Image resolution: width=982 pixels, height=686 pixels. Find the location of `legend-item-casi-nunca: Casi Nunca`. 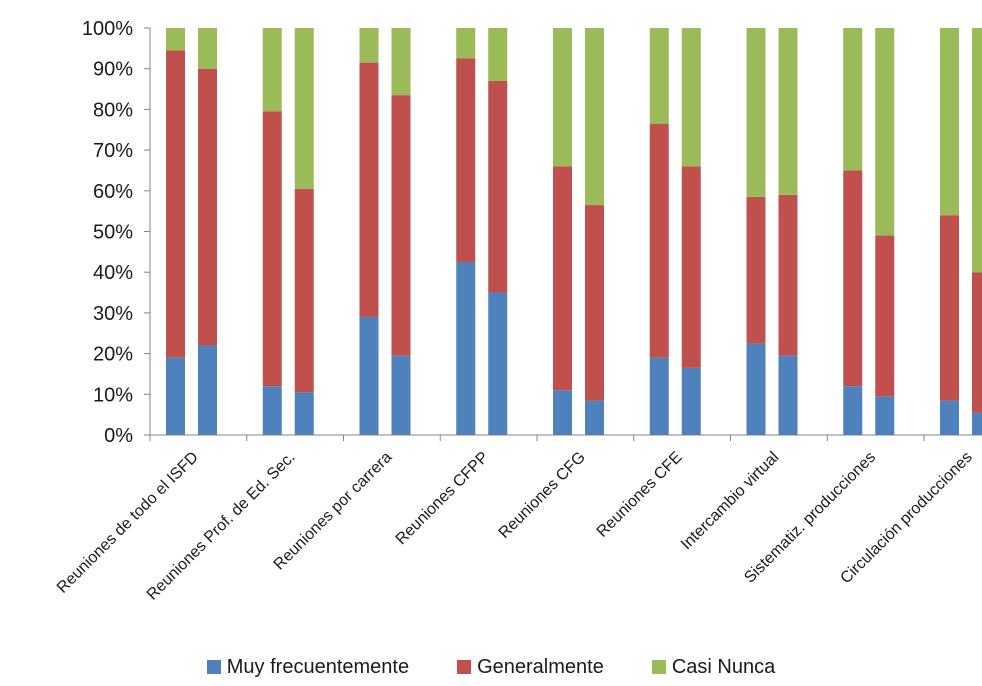

legend-item-casi-nunca: Casi Nunca is located at coordinates (713, 667).